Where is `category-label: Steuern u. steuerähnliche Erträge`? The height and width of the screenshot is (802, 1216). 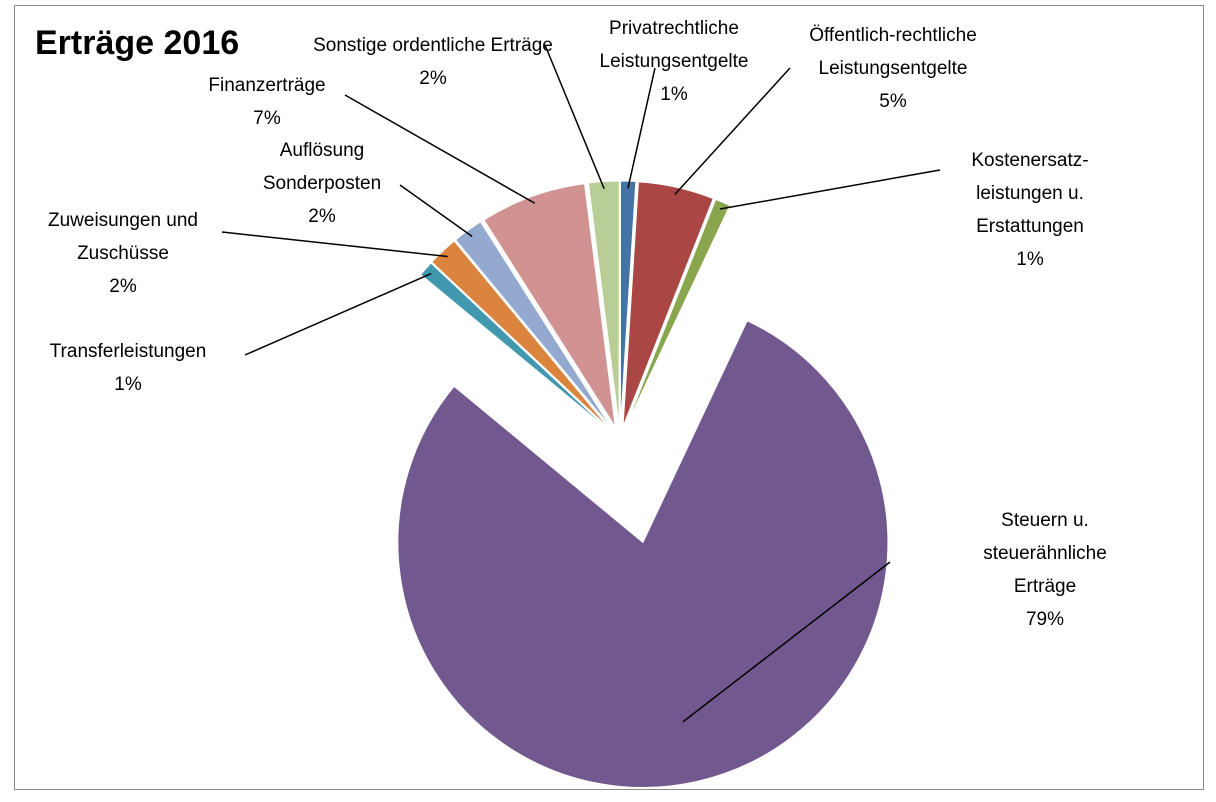
category-label: Steuern u. steuerähnliche Erträge is located at coordinates (1045, 553).